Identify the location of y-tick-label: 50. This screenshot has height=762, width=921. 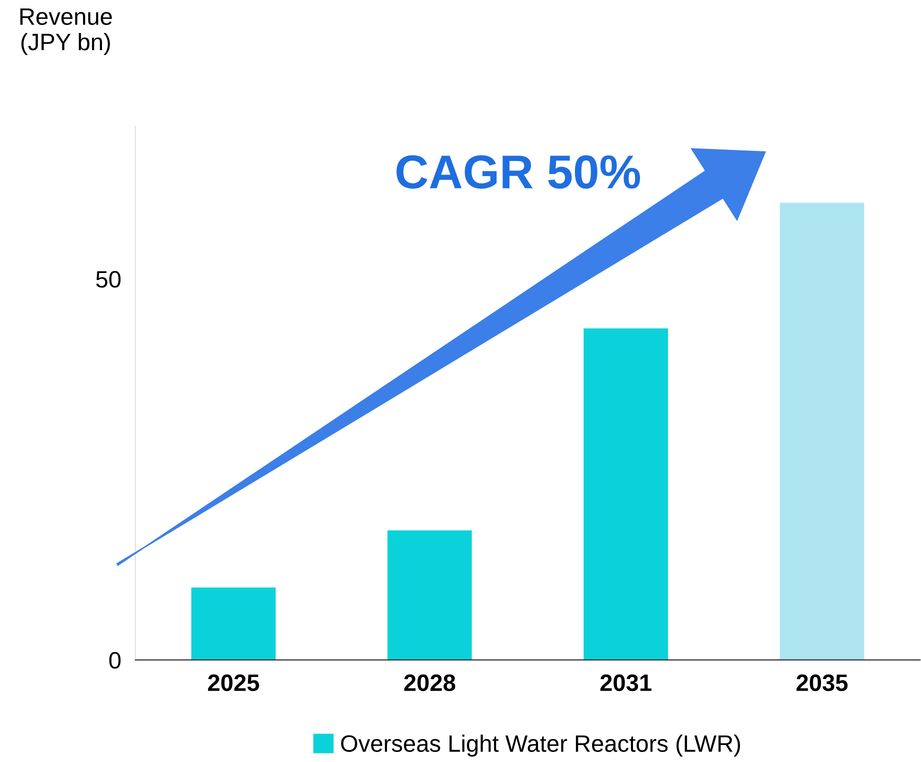
(108, 279).